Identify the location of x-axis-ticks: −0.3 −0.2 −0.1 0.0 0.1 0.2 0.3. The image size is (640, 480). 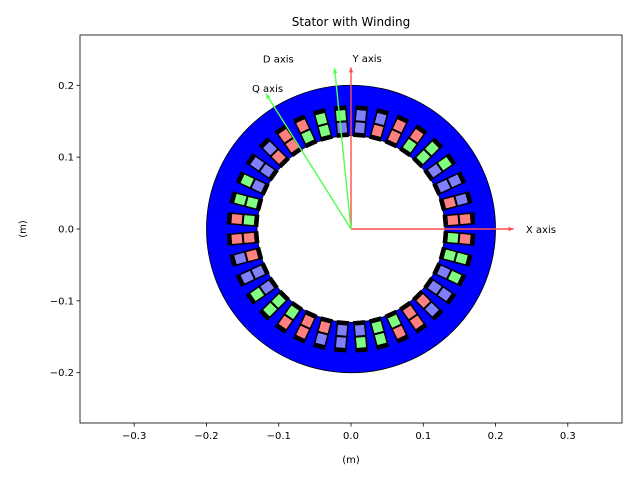
(349, 432).